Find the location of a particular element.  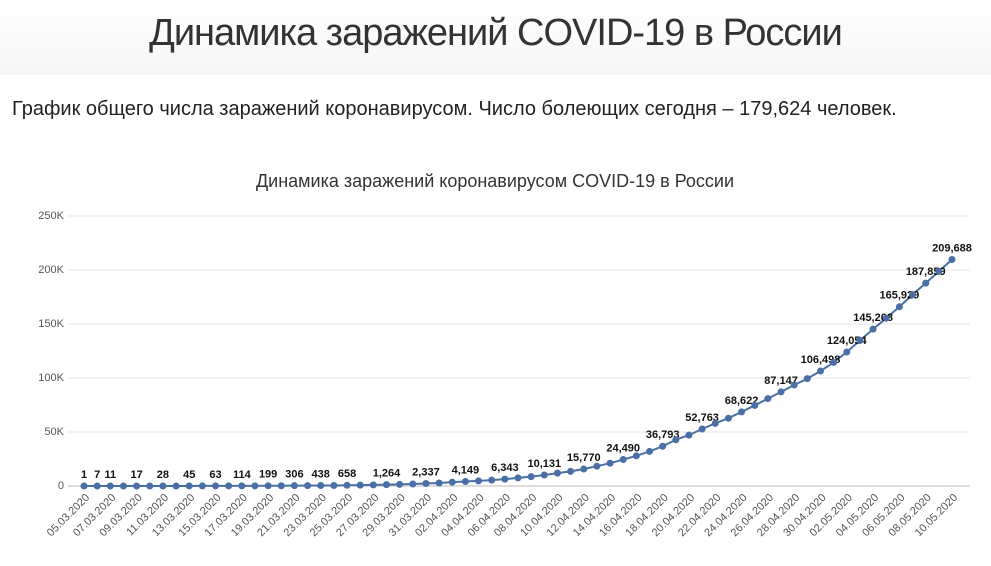

data-label: 165,929 is located at coordinates (900, 296).